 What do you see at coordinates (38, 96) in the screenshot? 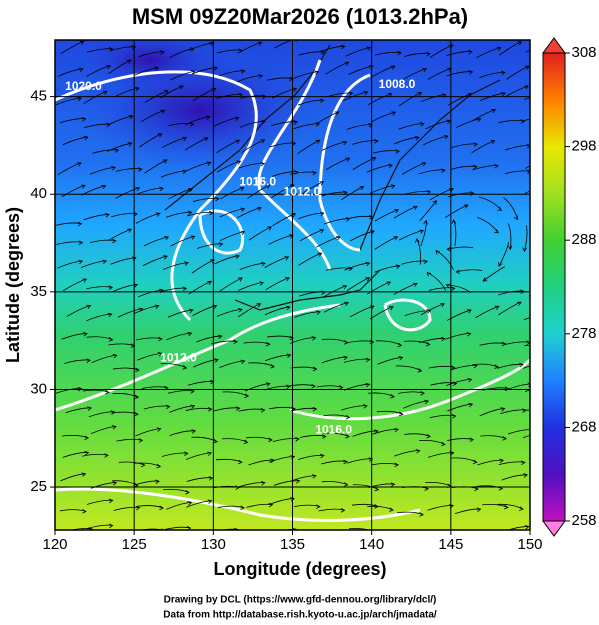
I see `y-tick-label: 45` at bounding box center [38, 96].